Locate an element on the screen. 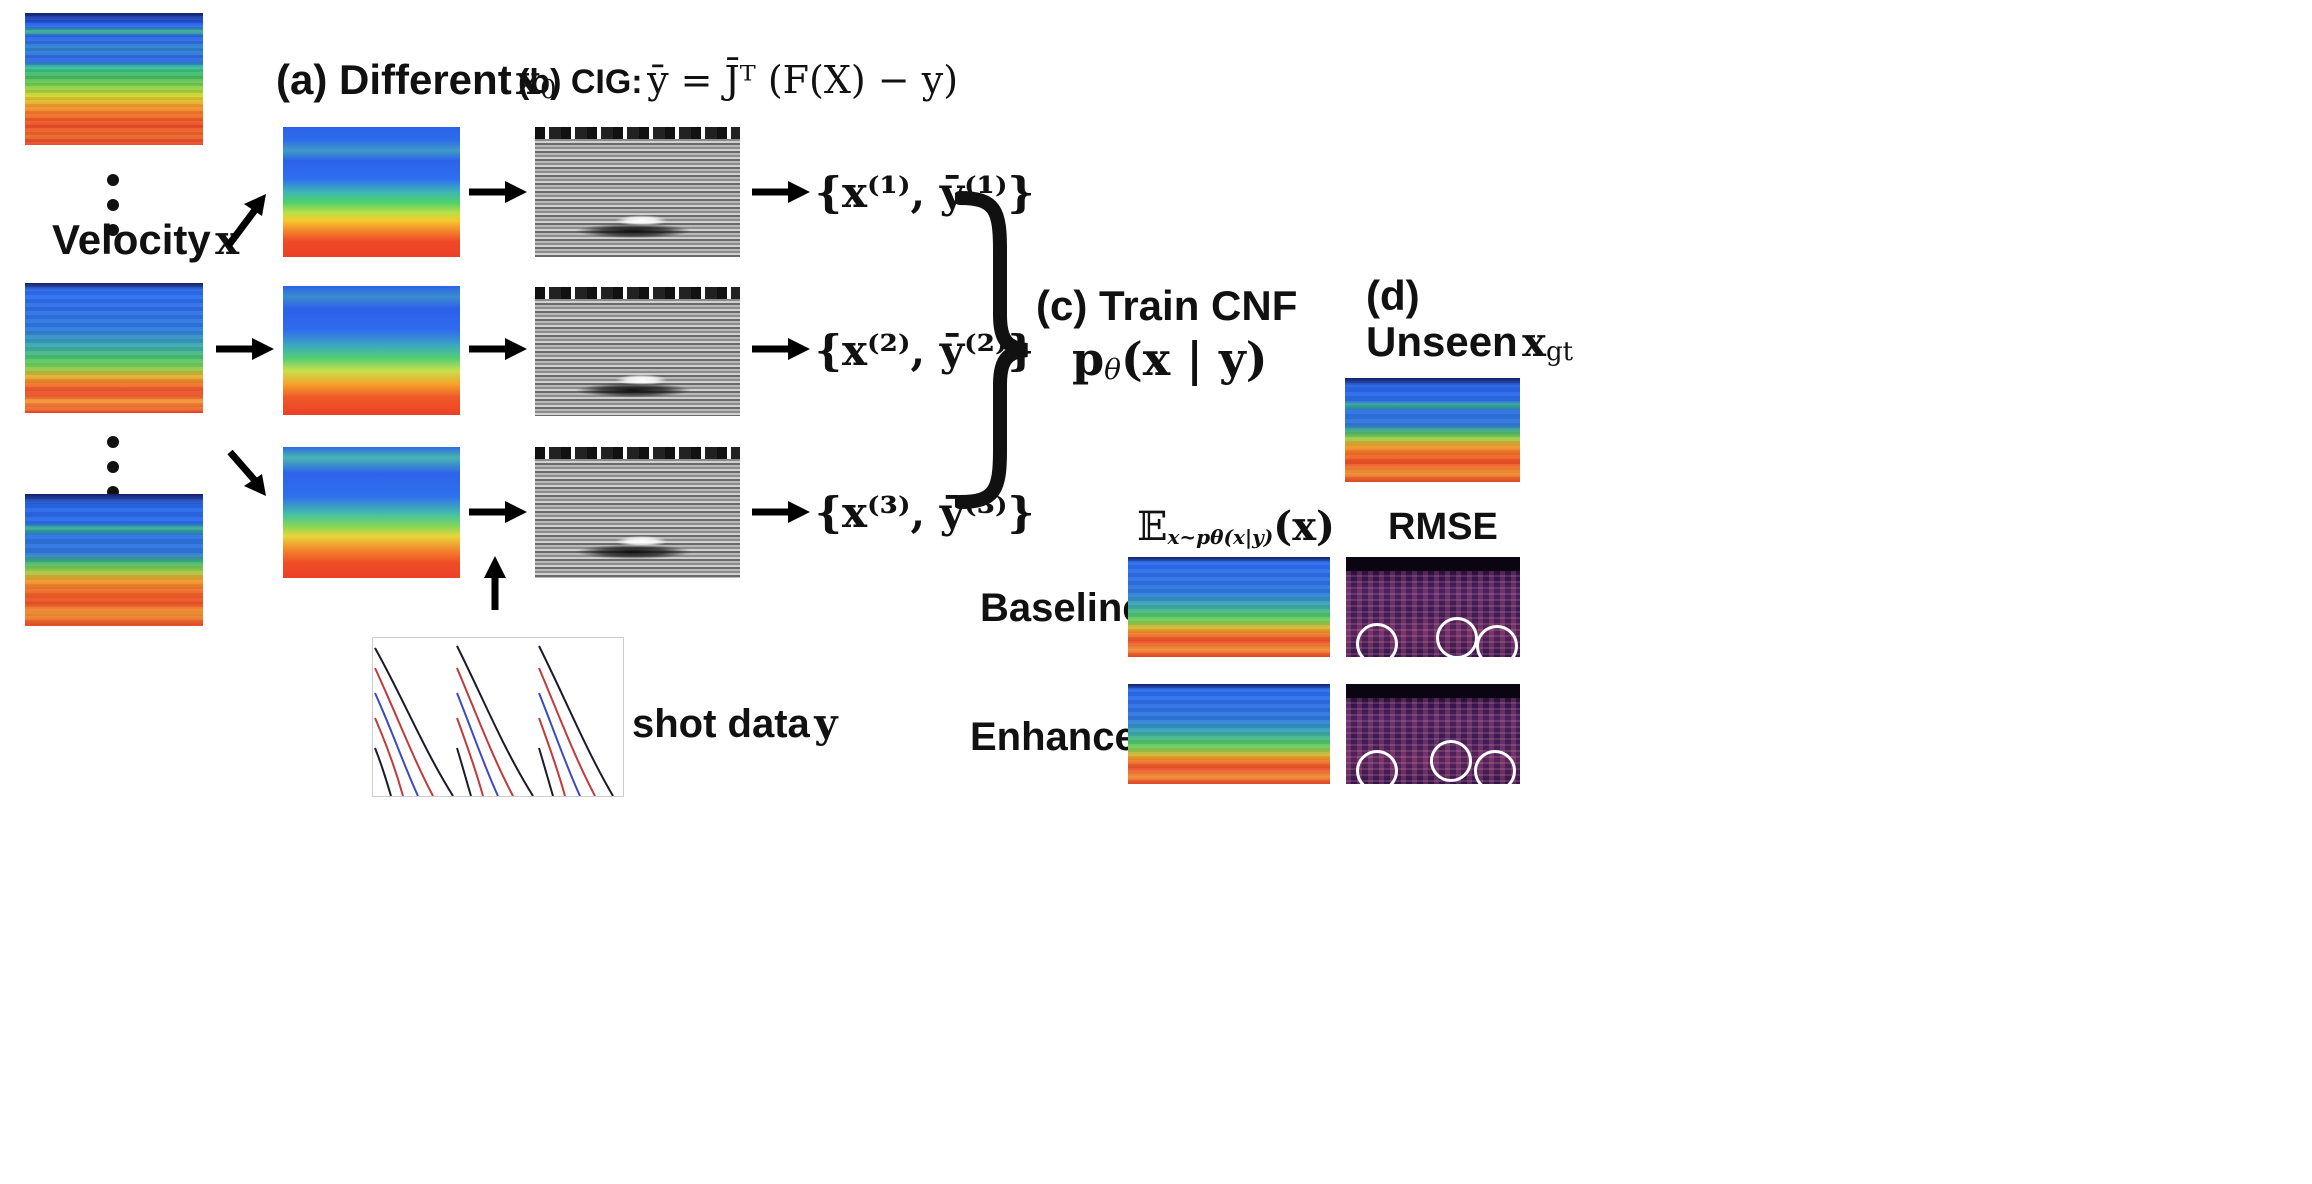 Image resolution: width=2312 pixels, height=1184 pixels. baseline-rmse-map is located at coordinates (1433, 607).